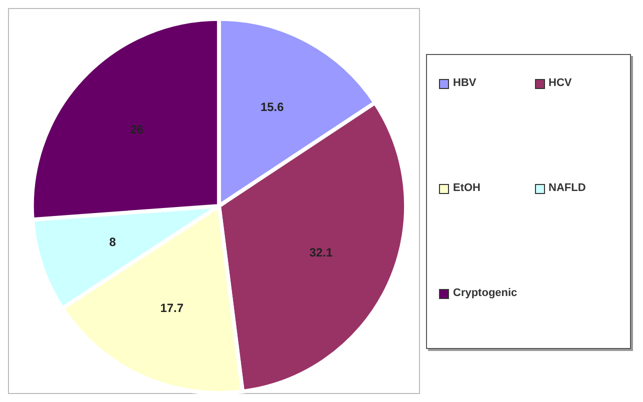 This screenshot has height=402, width=643. Describe the element at coordinates (485, 292) in the screenshot. I see `legend-label: Cryptogenic` at that location.